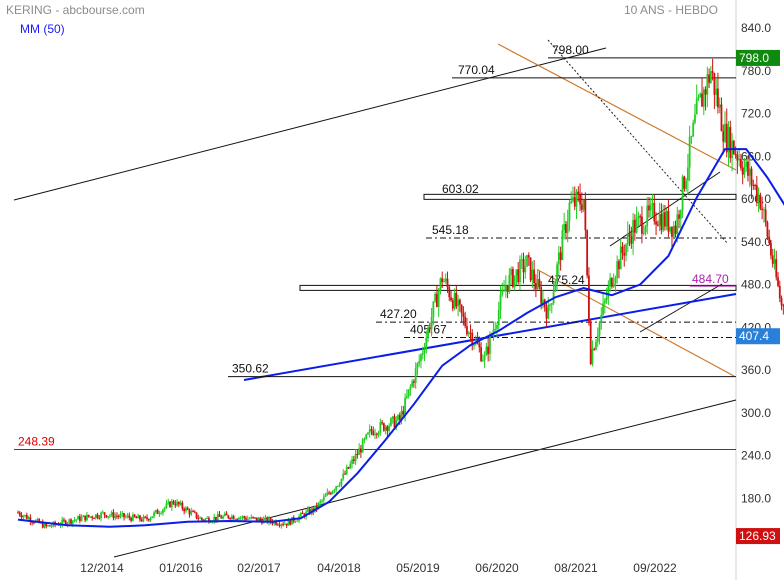  What do you see at coordinates (250, 369) in the screenshot?
I see `level-label: 350.62` at bounding box center [250, 369].